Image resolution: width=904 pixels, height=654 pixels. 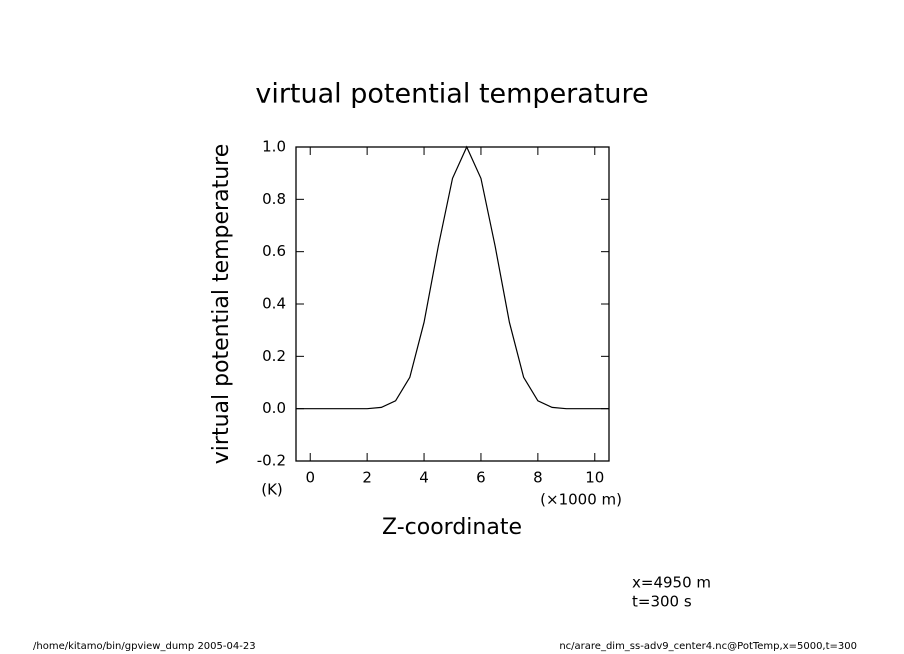 I want to click on x-tick-label: 10, so click(x=594, y=478).